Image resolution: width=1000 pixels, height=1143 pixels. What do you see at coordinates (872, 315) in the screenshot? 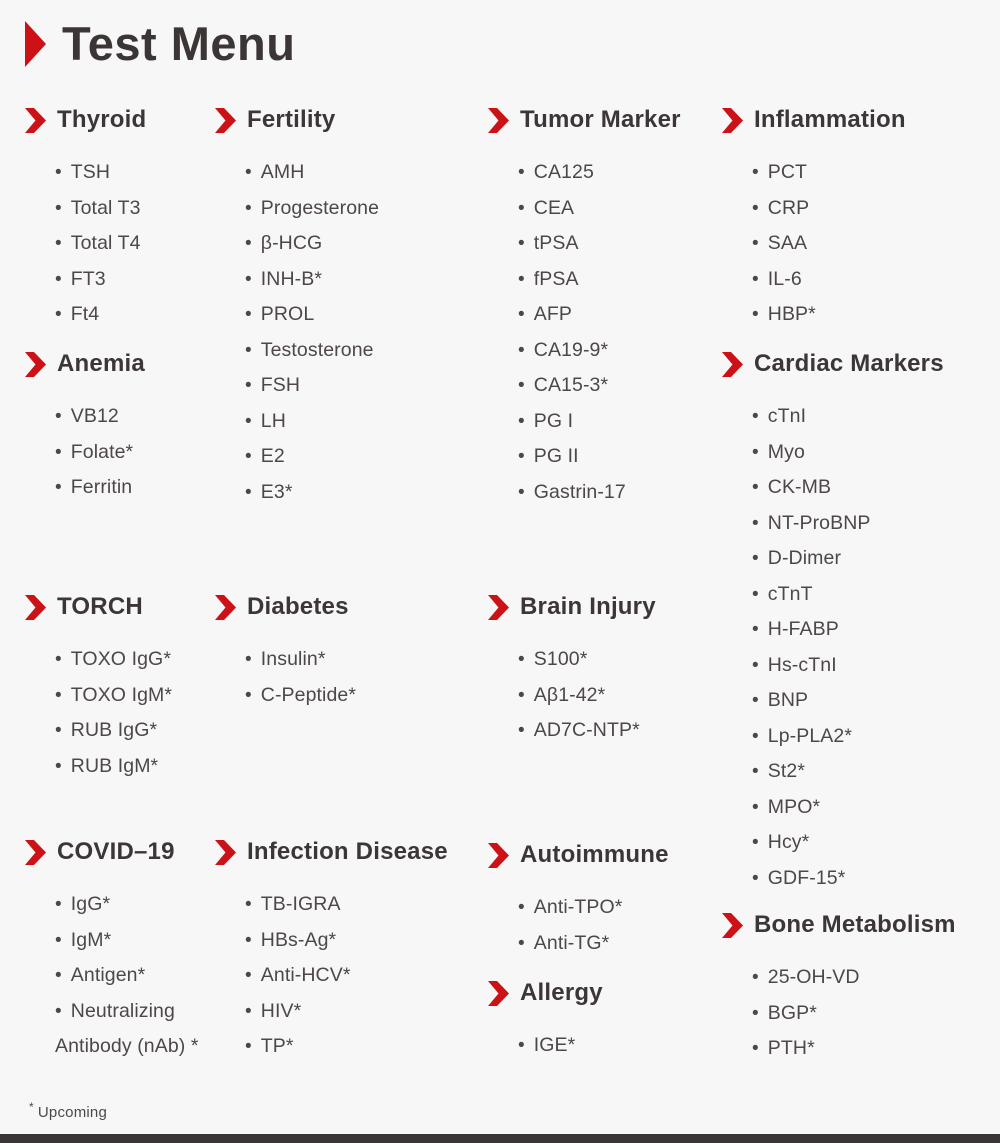
I see `test-item: HBP*` at bounding box center [872, 315].